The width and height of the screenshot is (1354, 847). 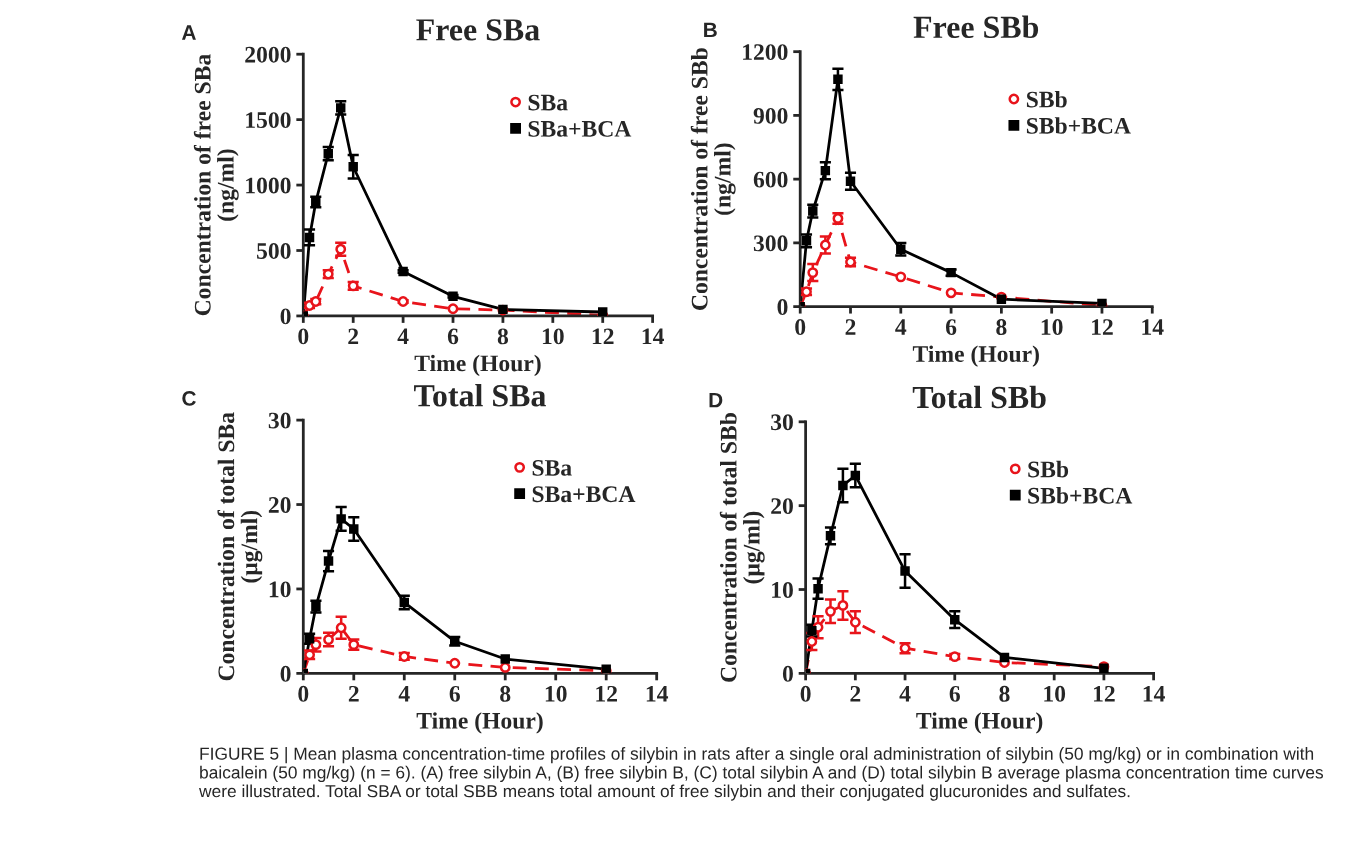 What do you see at coordinates (240, 546) in the screenshot?
I see `y-axis-title: Concentration of total SBa (μg/ml)` at bounding box center [240, 546].